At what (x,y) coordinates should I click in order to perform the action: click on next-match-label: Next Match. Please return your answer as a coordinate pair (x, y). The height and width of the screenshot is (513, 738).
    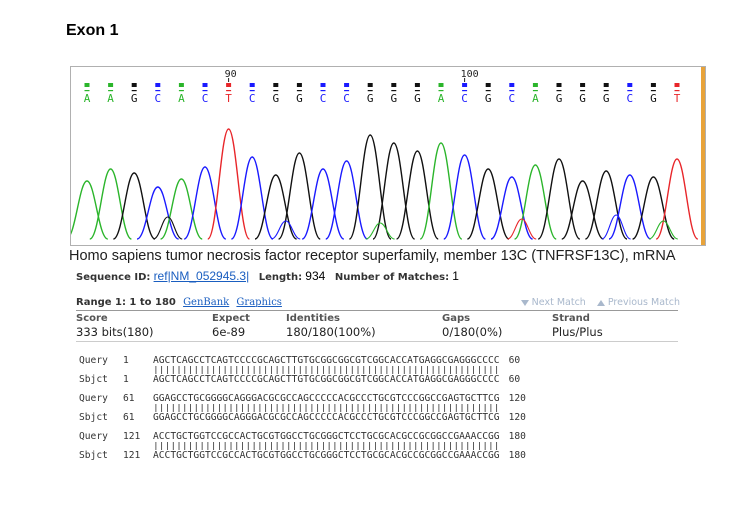
    Looking at the image, I should click on (558, 302).